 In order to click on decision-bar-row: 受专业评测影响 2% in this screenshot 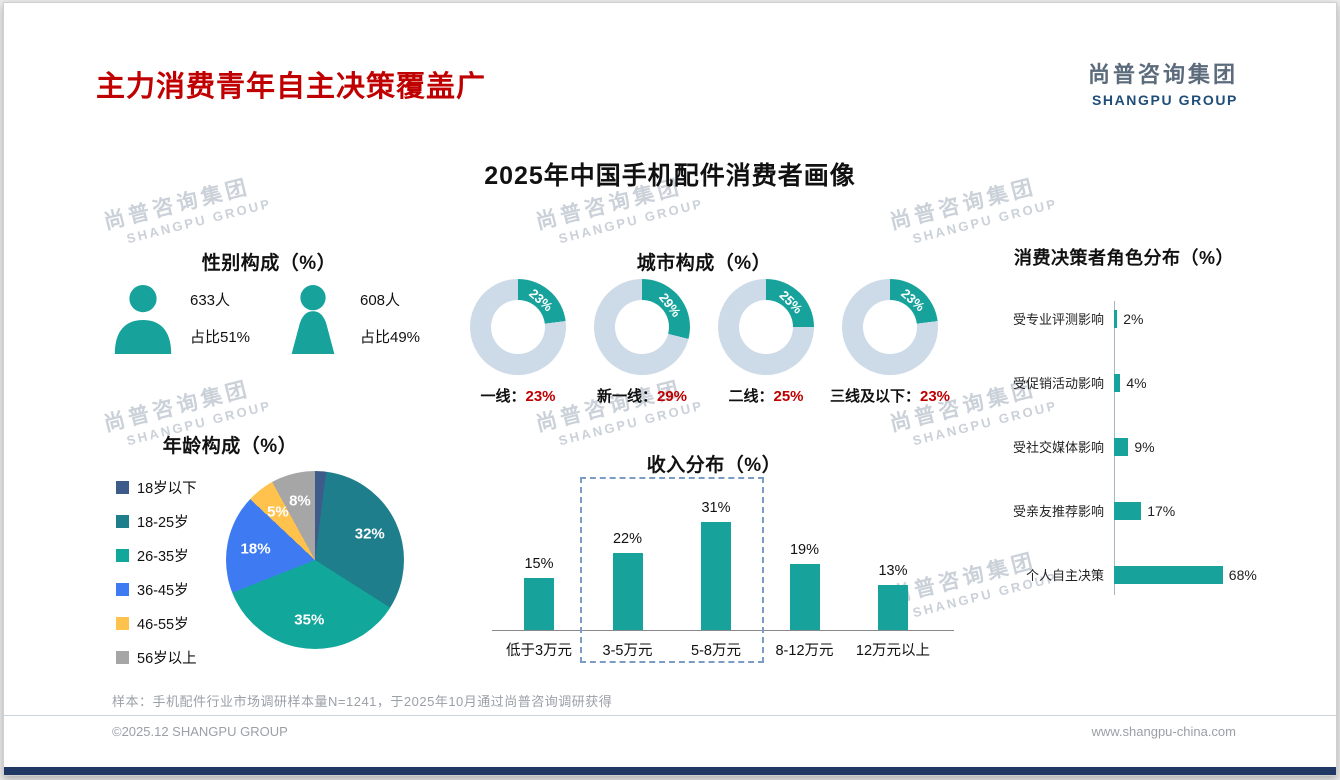, I will do `click(1131, 318)`.